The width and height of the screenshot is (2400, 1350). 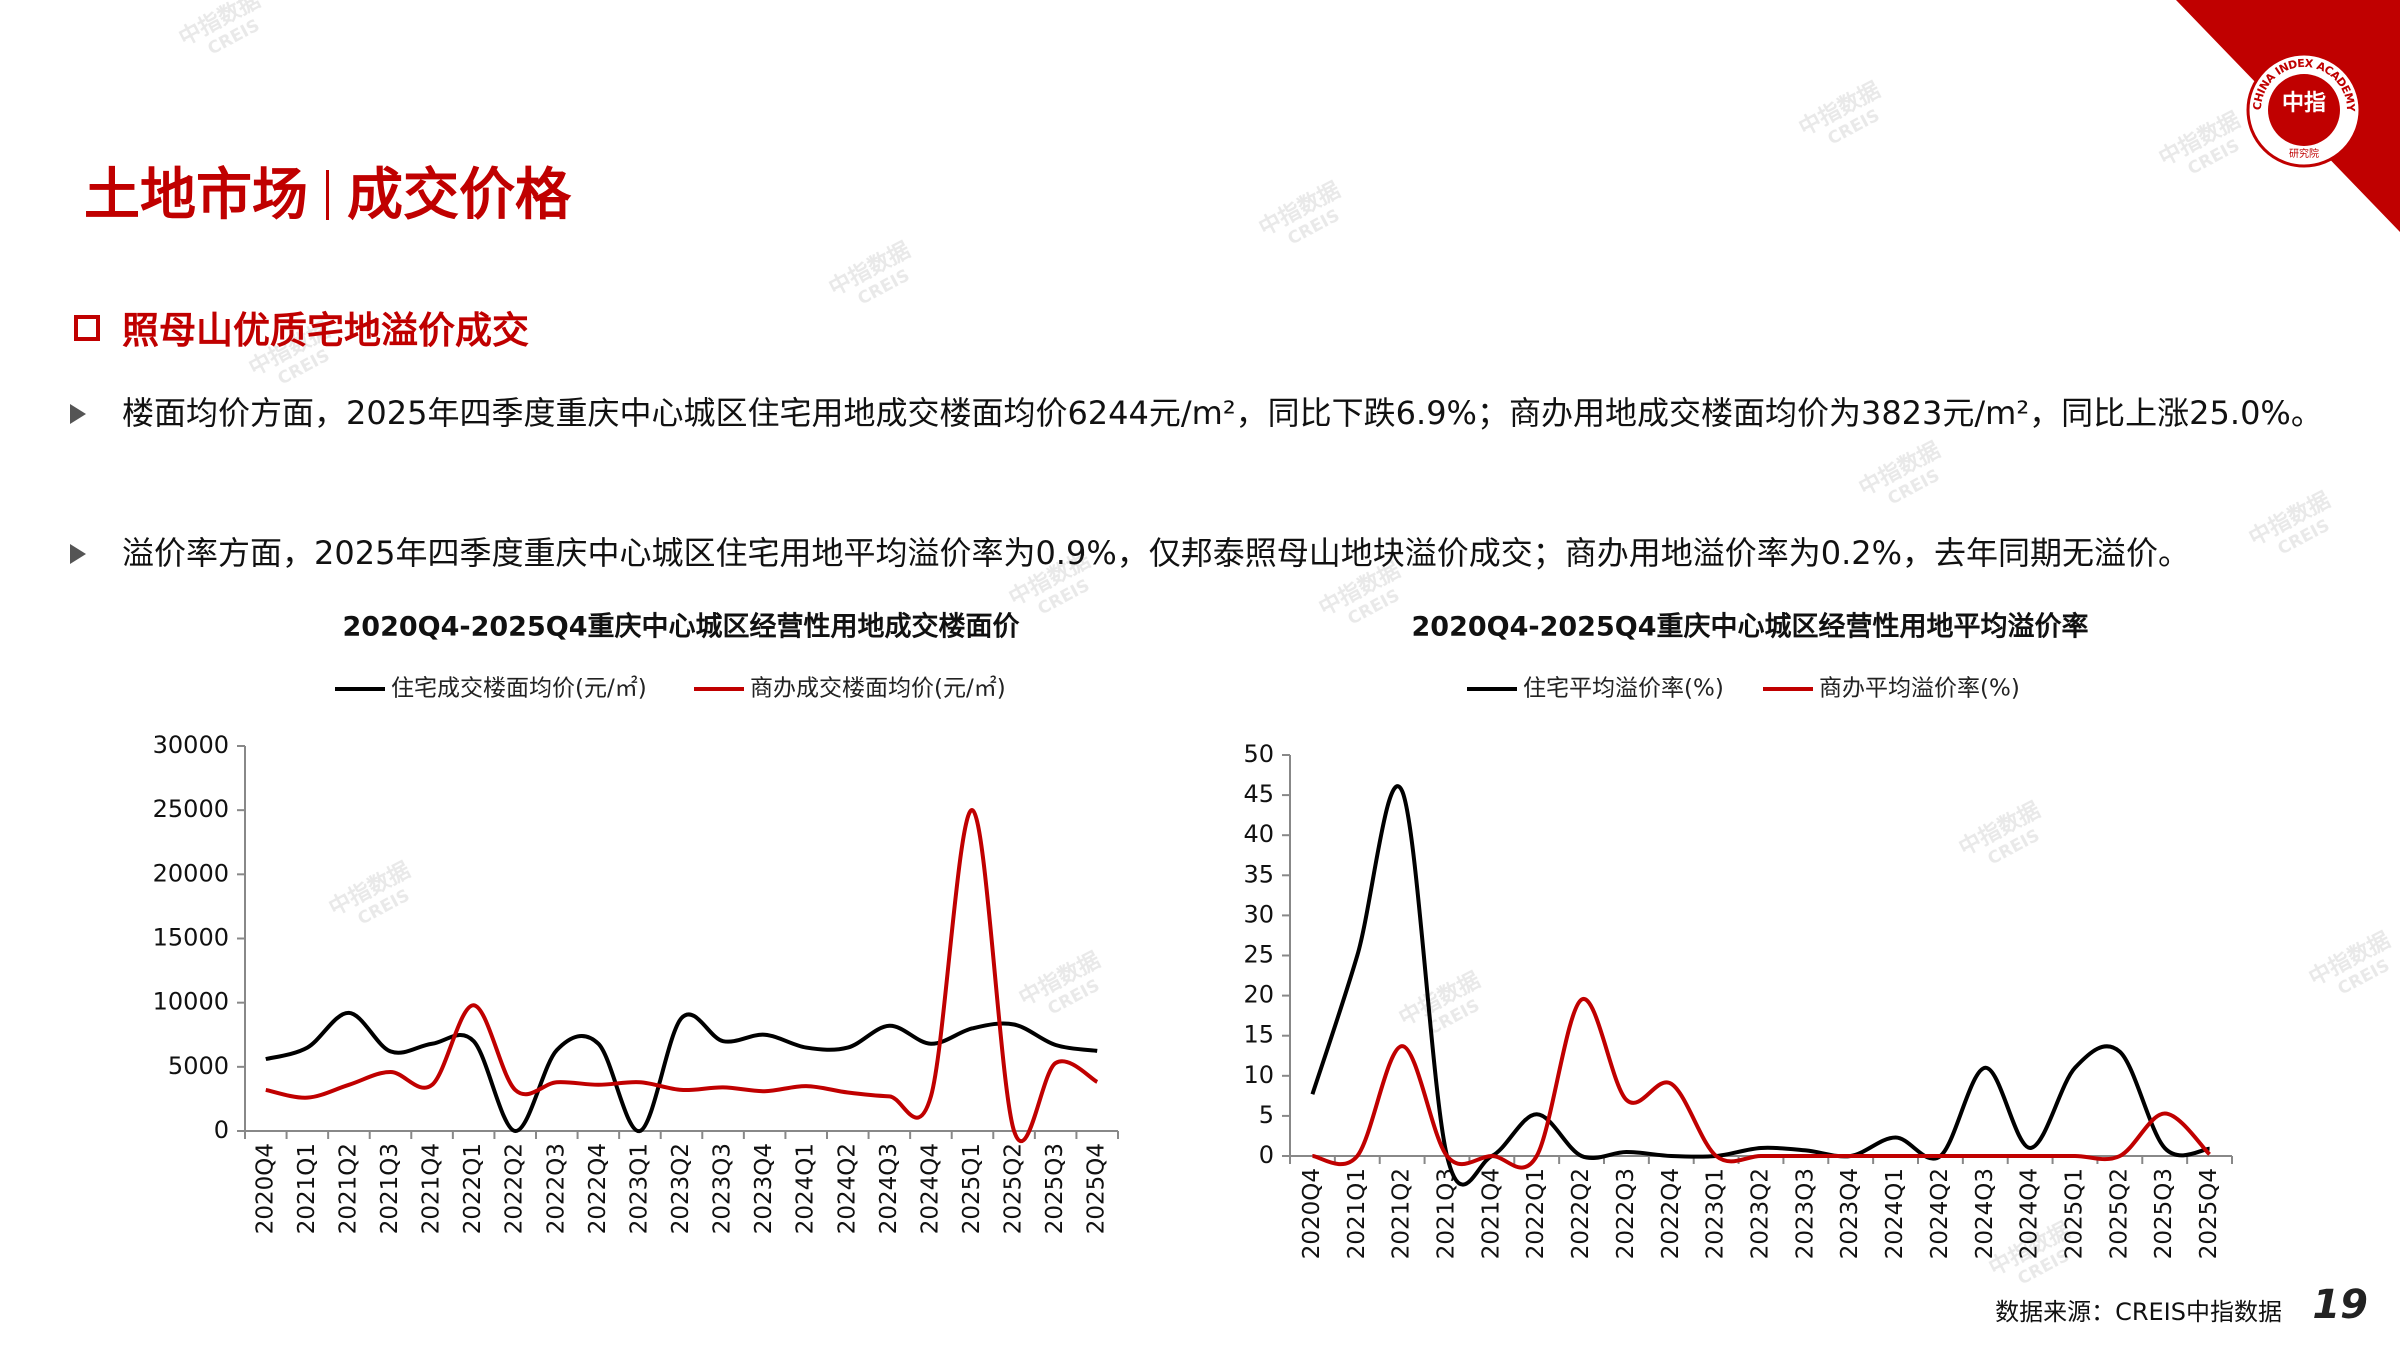 What do you see at coordinates (2304, 153) in the screenshot?
I see `logo-bottom: 研究院` at bounding box center [2304, 153].